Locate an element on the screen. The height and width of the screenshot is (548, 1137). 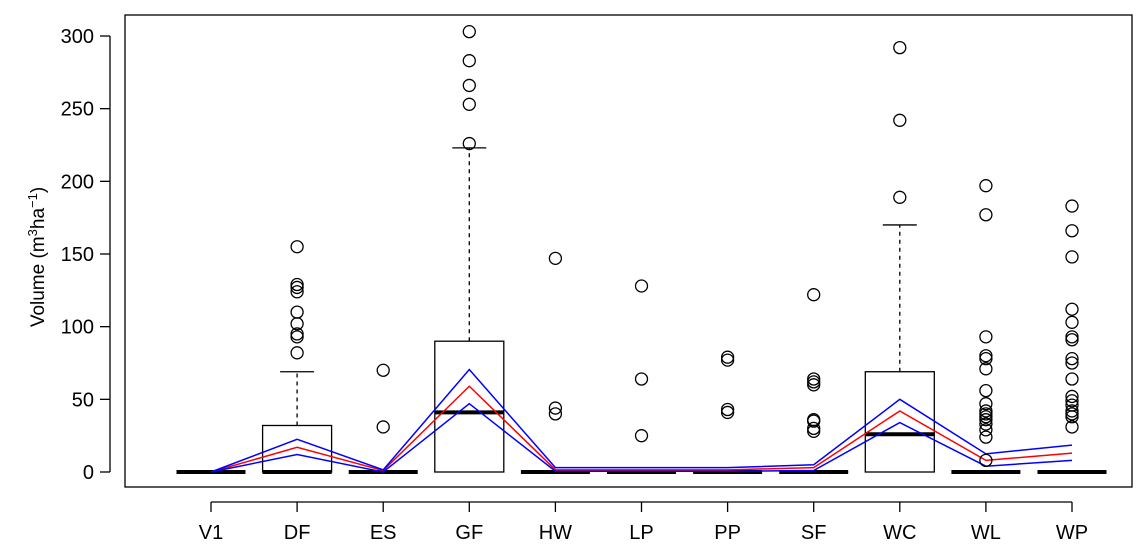
y-axis-title-main: Volume (m is located at coordinates (38, 281).